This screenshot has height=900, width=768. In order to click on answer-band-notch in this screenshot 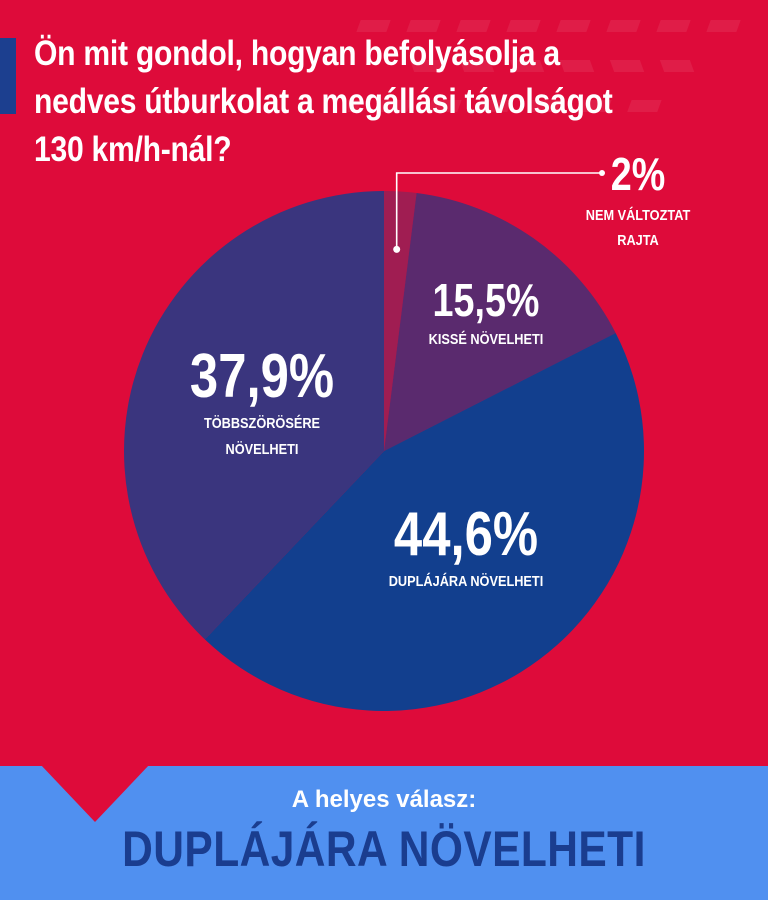, I will do `click(95, 793)`.